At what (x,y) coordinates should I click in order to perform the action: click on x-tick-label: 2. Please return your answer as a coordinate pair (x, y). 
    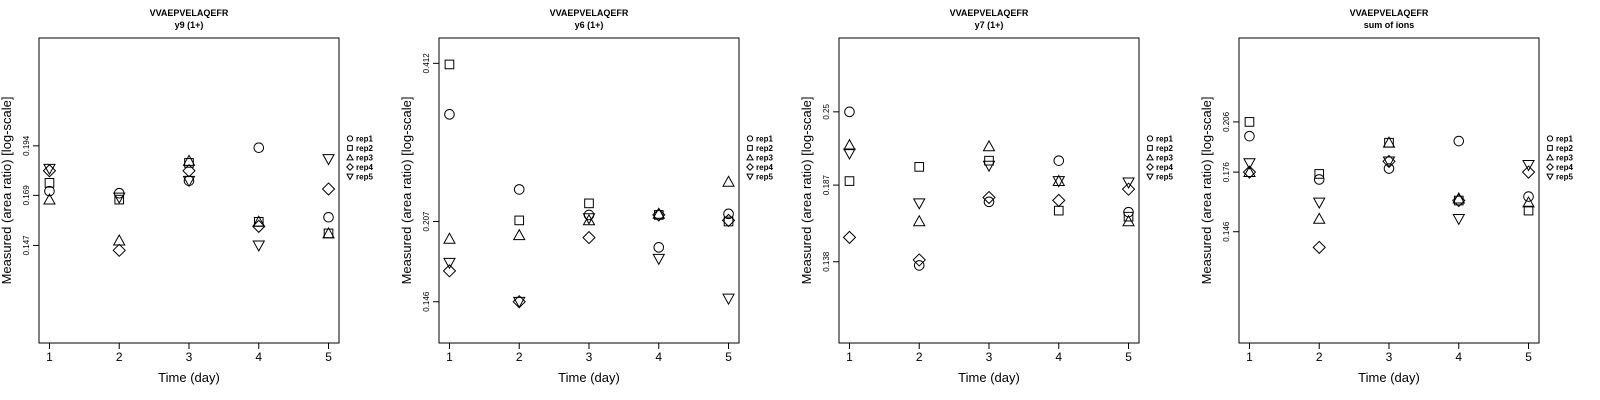
    Looking at the image, I should click on (119, 357).